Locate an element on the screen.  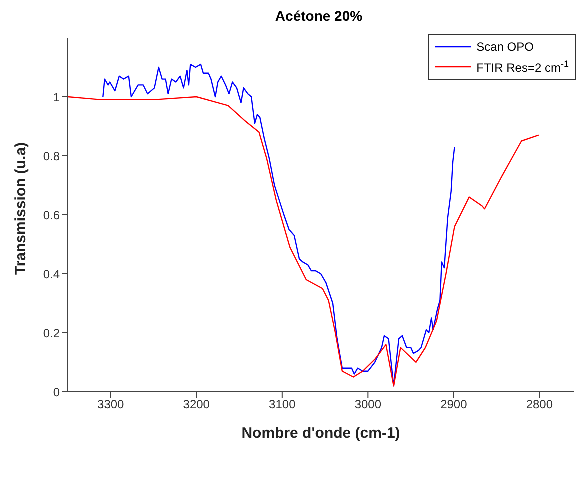
y-tick-label: 0 is located at coordinates (56, 392).